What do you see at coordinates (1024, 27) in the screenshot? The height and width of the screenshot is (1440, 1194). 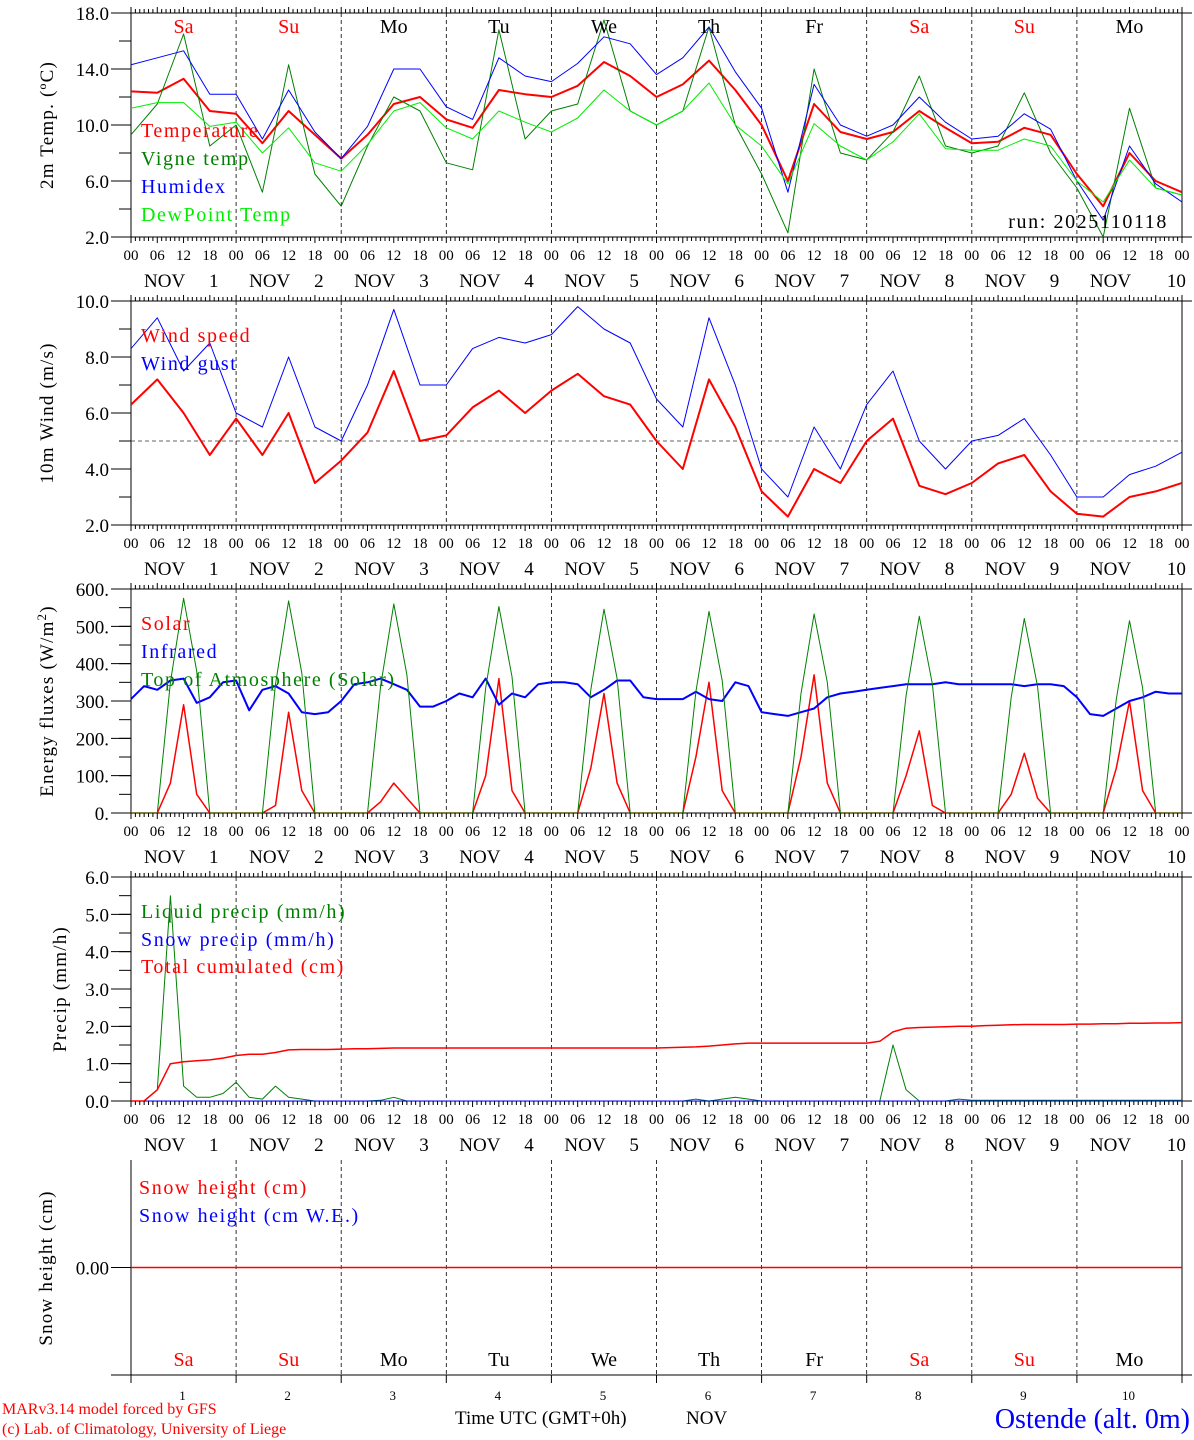 I see `day-name-label: Su` at bounding box center [1024, 27].